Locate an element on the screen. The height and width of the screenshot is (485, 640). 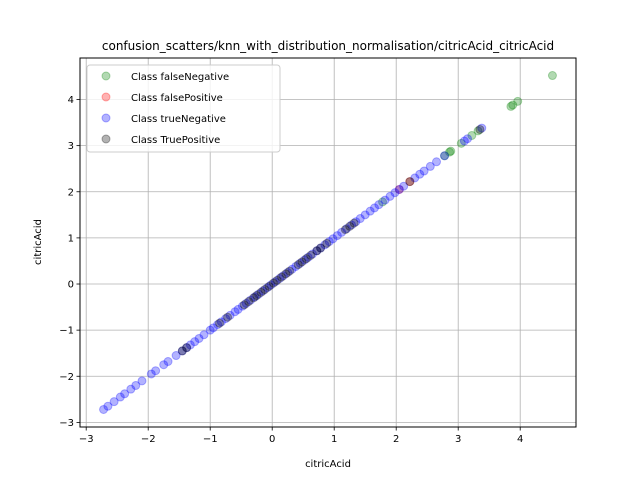
y-tick-label: 2 is located at coordinates (71, 192).